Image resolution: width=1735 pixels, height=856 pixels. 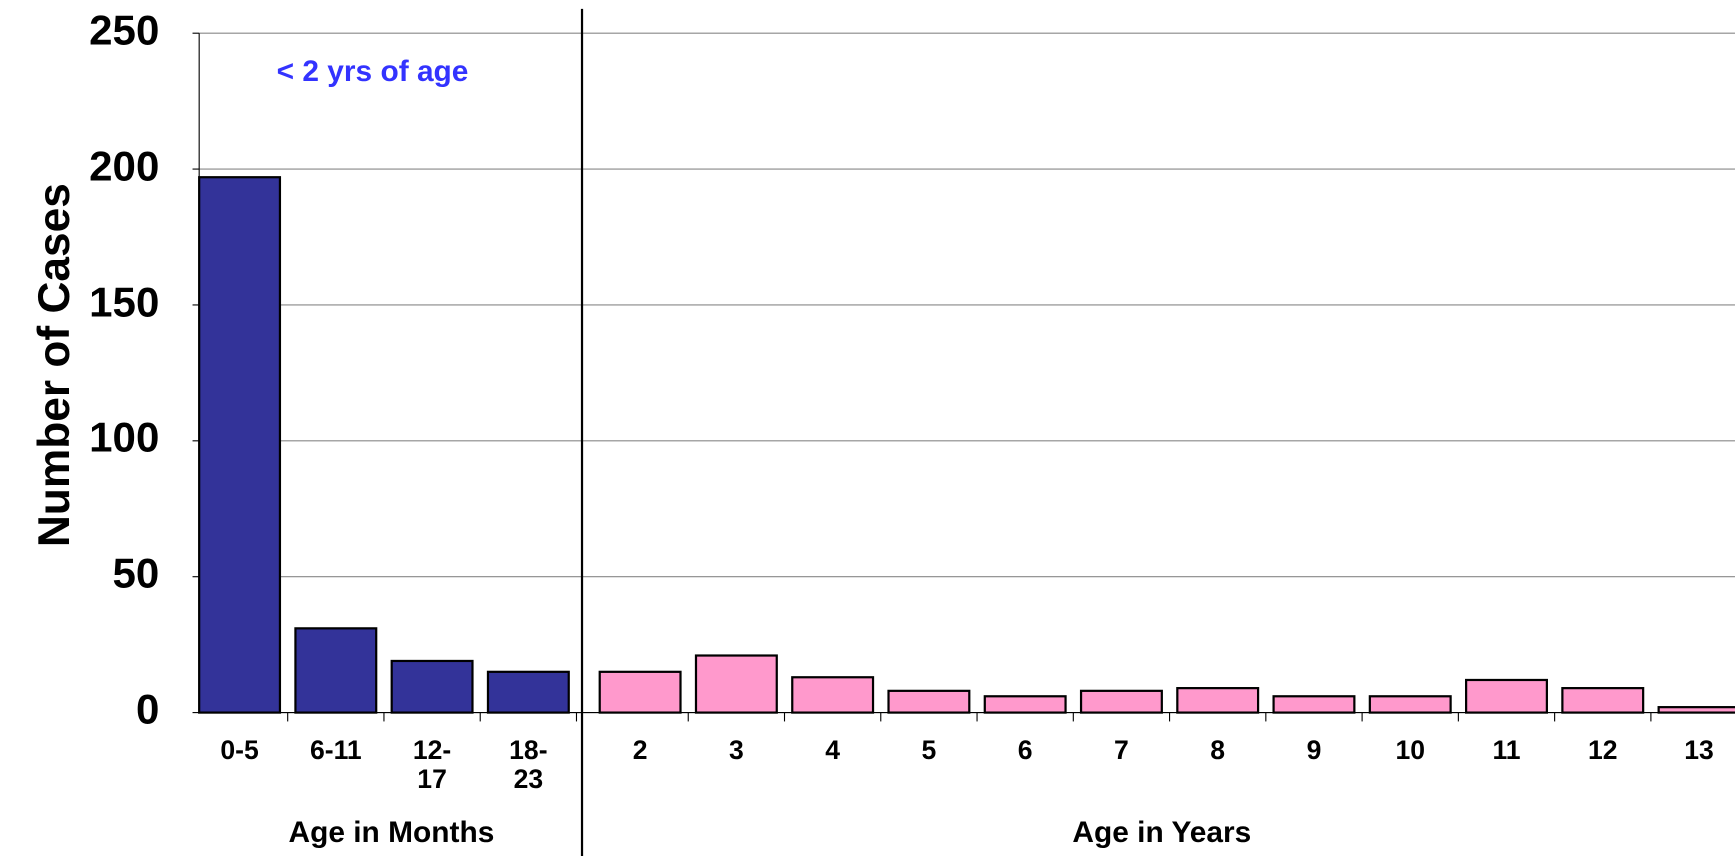 I want to click on x-tick-label: 9, so click(x=1314, y=750).